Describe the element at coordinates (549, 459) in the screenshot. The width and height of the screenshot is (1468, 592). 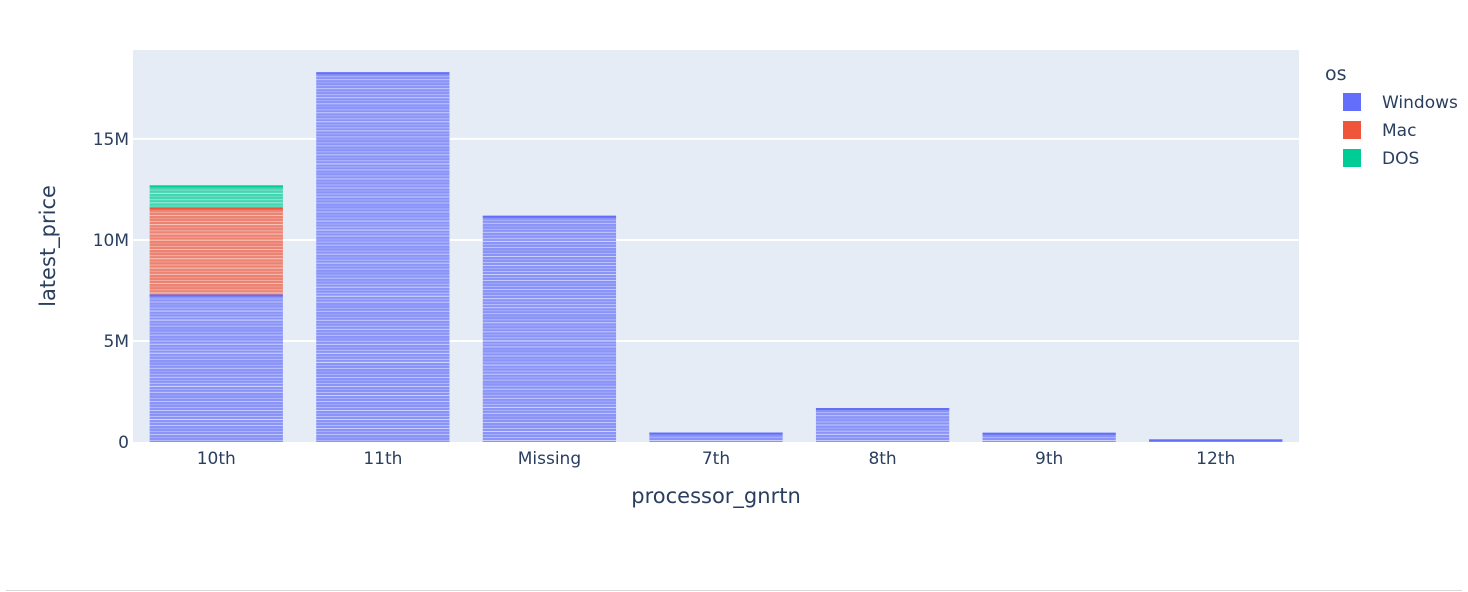
I see `x-tick-label: Missing` at that location.